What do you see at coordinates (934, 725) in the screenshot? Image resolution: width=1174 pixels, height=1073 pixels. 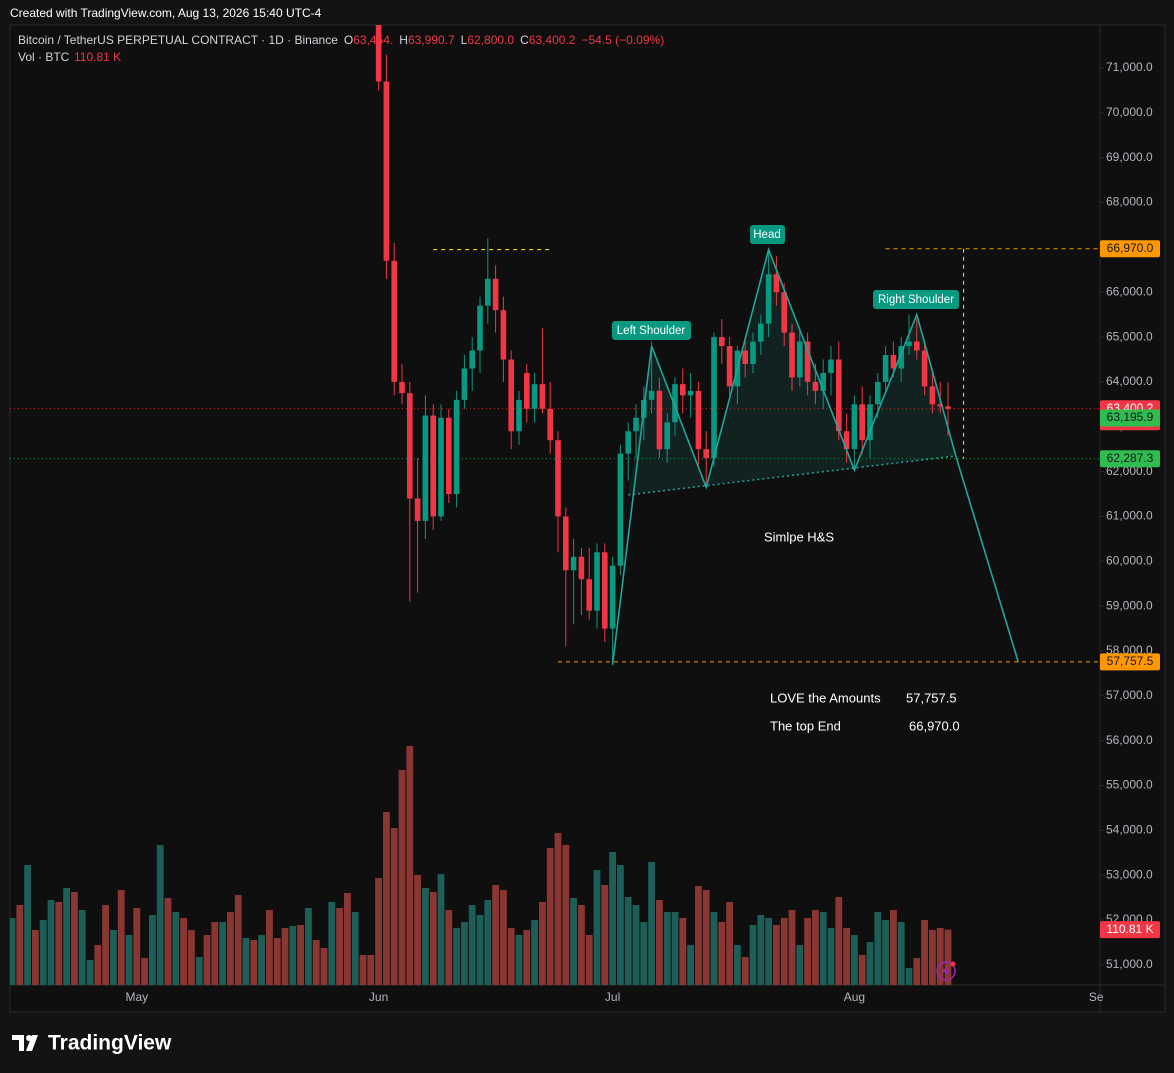 I see `top-value: 66,970.0` at bounding box center [934, 725].